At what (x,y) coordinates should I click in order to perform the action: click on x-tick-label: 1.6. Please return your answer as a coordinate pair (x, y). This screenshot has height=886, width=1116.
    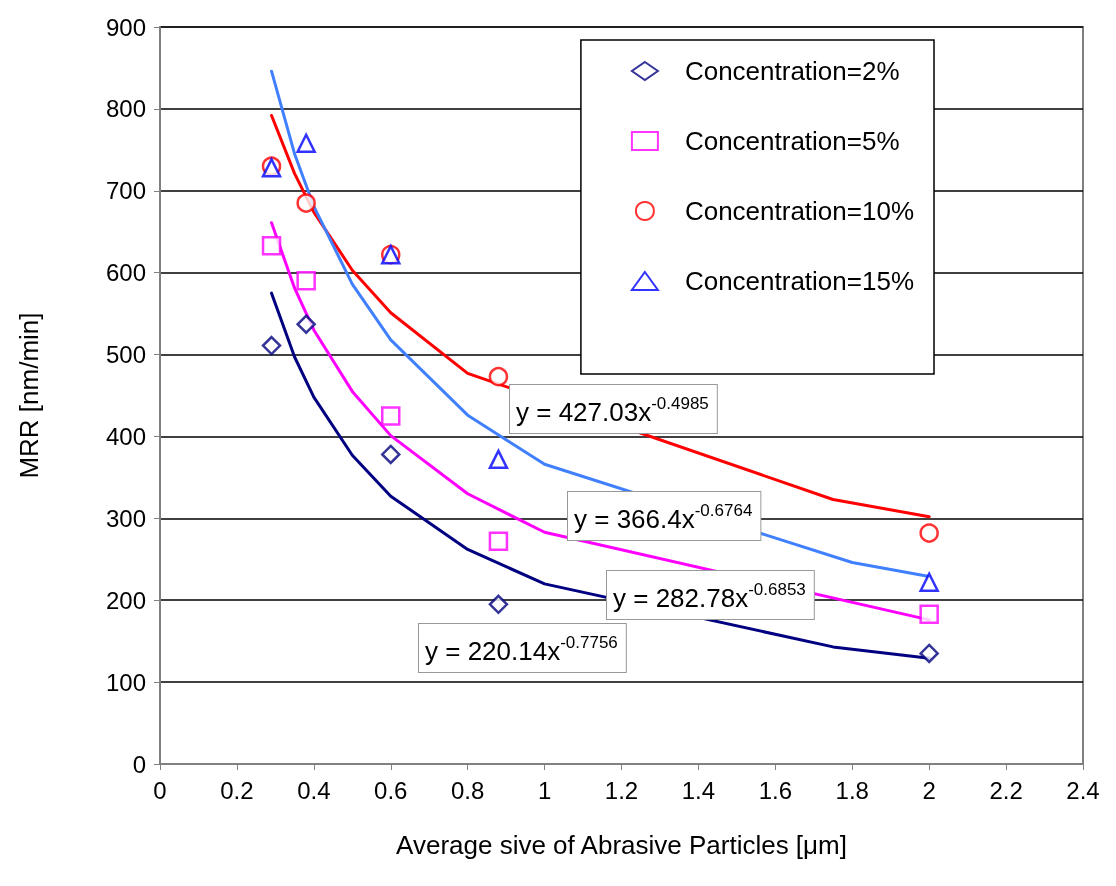
    Looking at the image, I should click on (775, 790).